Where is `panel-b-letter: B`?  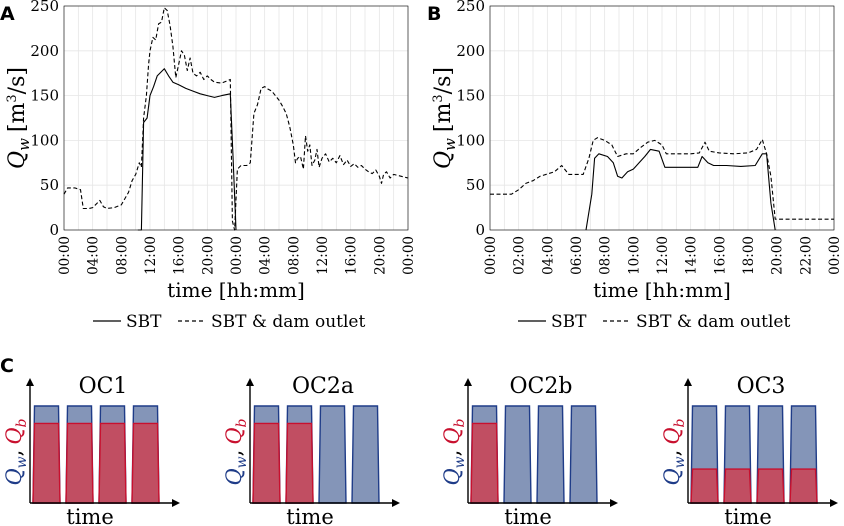
panel-b-letter: B is located at coordinates (434, 14).